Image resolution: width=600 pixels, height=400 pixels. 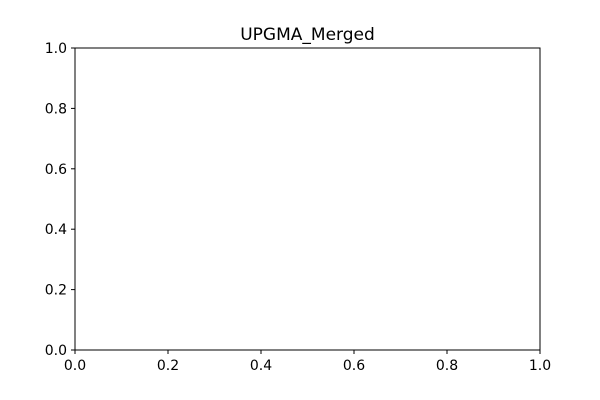 I want to click on x-tick-label: 0.4, so click(x=261, y=366).